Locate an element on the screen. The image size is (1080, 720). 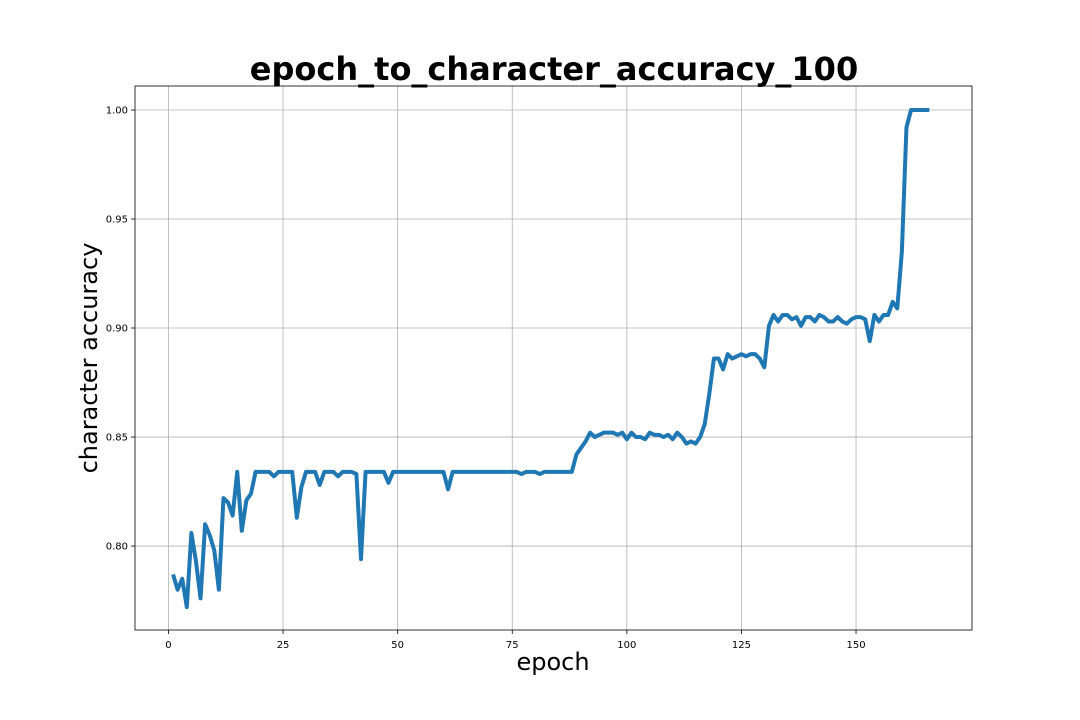
y-tick-label: 0.90 is located at coordinates (117, 329).